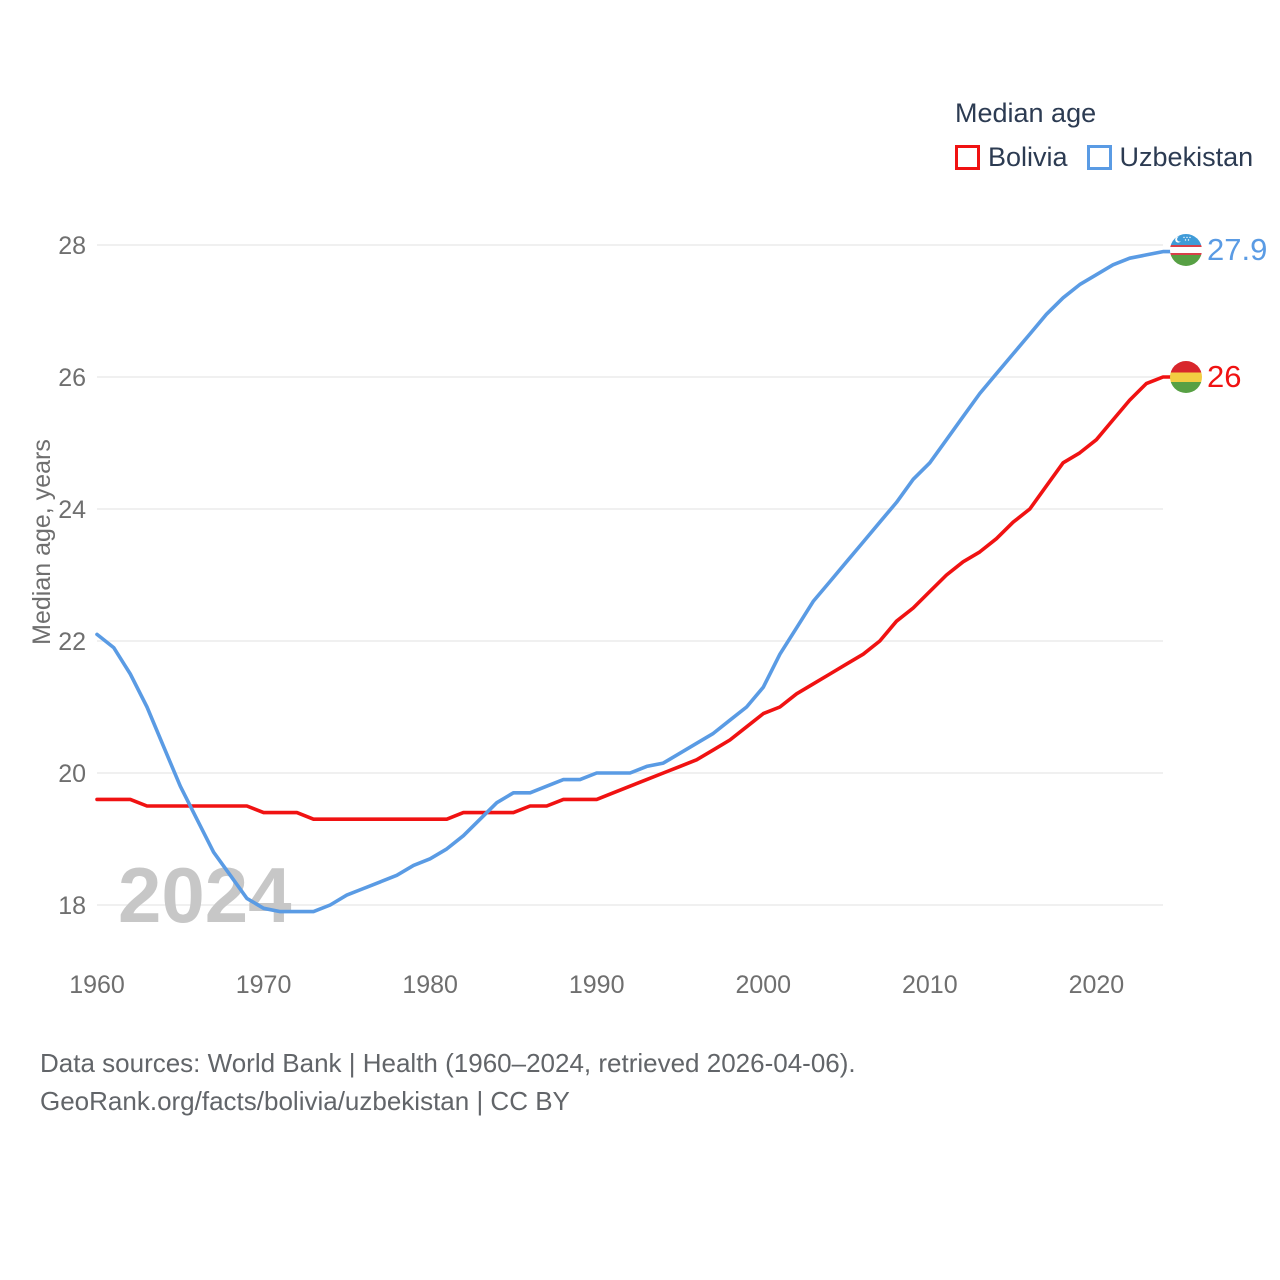 Image resolution: width=1280 pixels, height=1280 pixels. I want to click on legend-item-uzbekistan: Uzbekistan, so click(1170, 157).